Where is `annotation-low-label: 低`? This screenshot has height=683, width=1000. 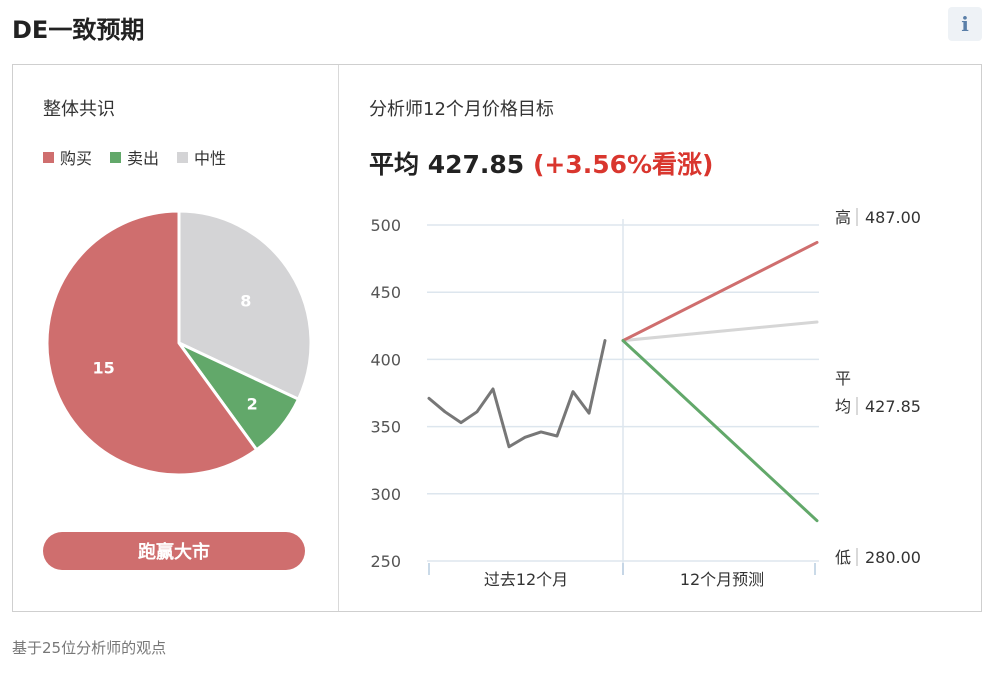 annotation-low-label: 低 is located at coordinates (843, 557).